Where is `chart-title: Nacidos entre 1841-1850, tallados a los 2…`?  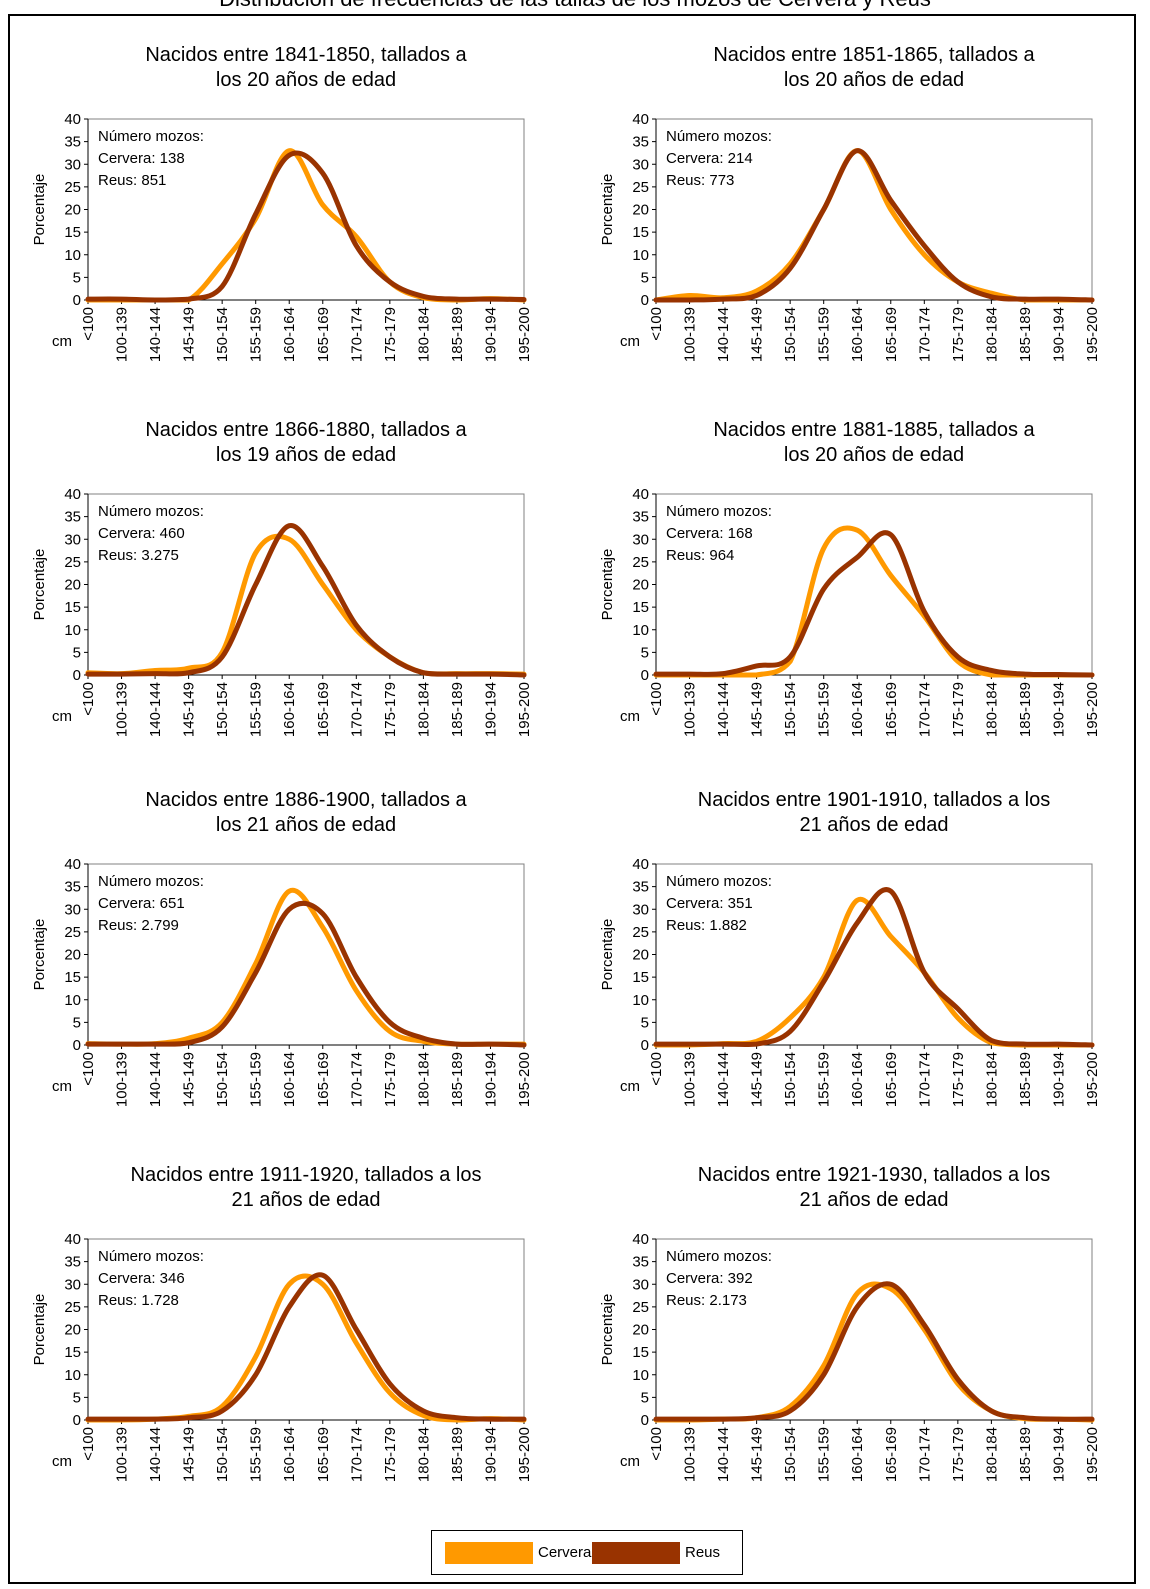 chart-title: Nacidos entre 1841-1850, tallados a los 2… is located at coordinates (306, 68).